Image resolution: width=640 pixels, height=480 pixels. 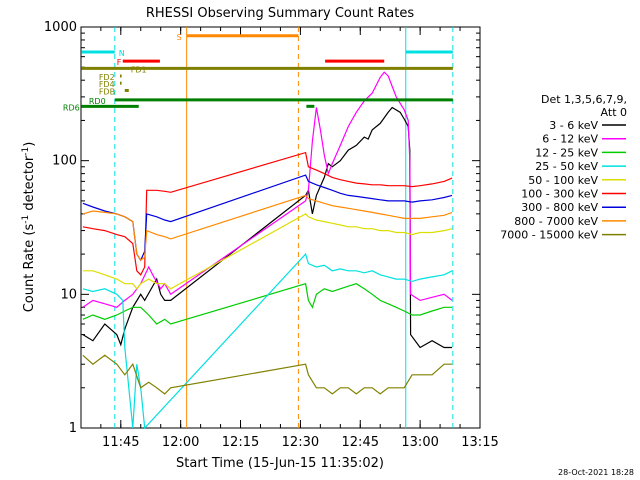 I want to click on flag-label: S, so click(x=179, y=37).